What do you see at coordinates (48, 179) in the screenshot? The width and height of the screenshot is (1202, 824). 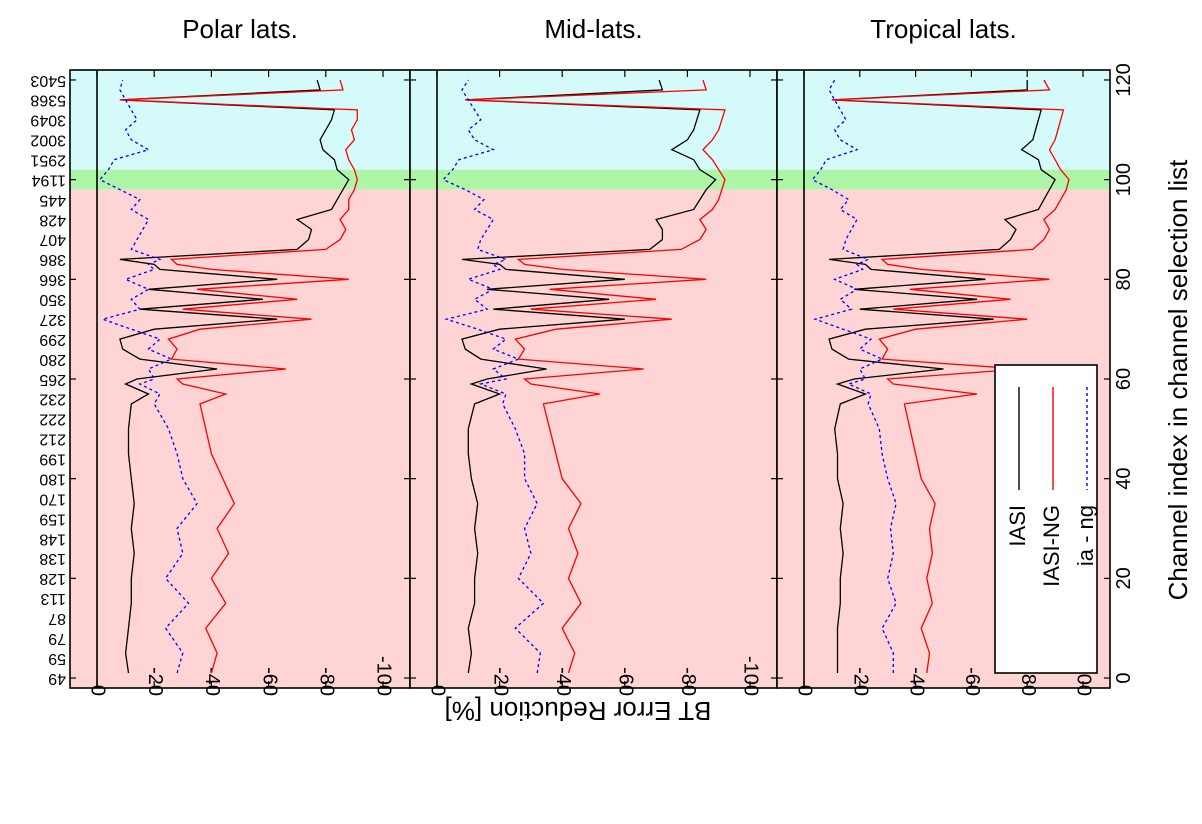 I see `channel-label: 1194` at bounding box center [48, 179].